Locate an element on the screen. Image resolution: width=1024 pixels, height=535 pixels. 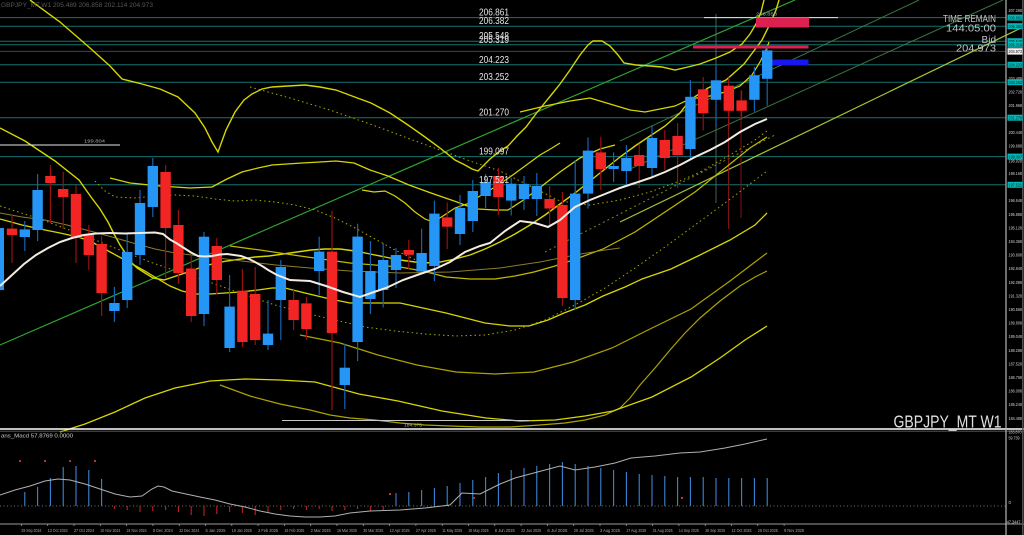
svg-text: 202.728 is located at coordinates (1016, 91).